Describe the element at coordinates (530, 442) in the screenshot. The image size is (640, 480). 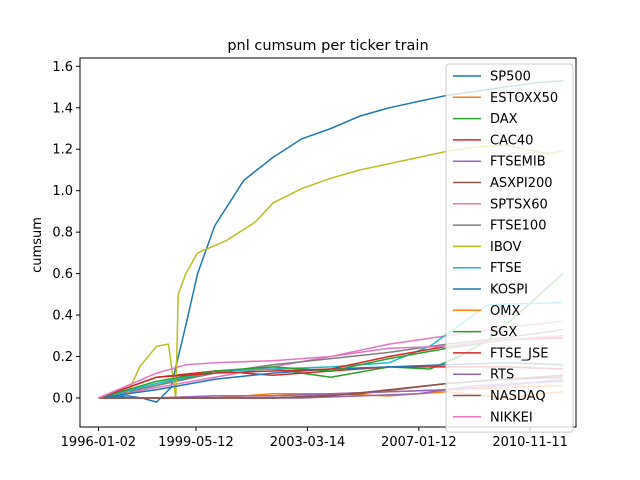
I see `x-tick-label: 2010-11-11` at that location.